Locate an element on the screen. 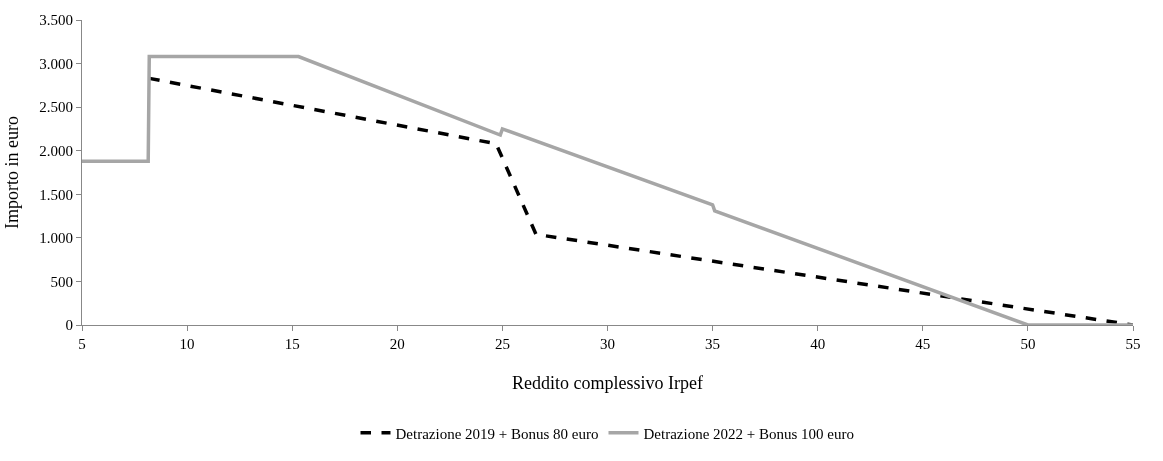  x-axis-title: Reddito complessivo Irpef is located at coordinates (607, 383).